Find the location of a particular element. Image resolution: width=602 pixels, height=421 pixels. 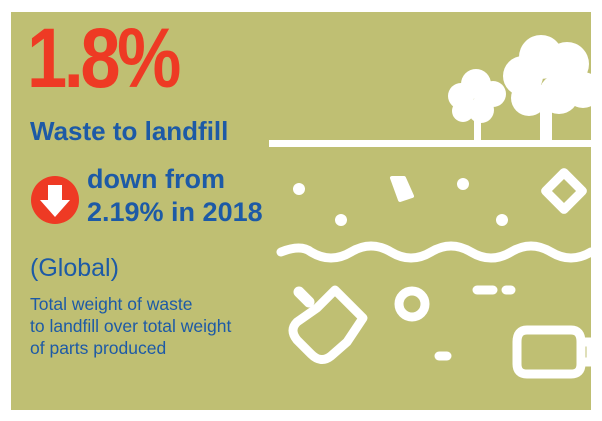

change-line-2: 2.19% in 2018 is located at coordinates (175, 212).